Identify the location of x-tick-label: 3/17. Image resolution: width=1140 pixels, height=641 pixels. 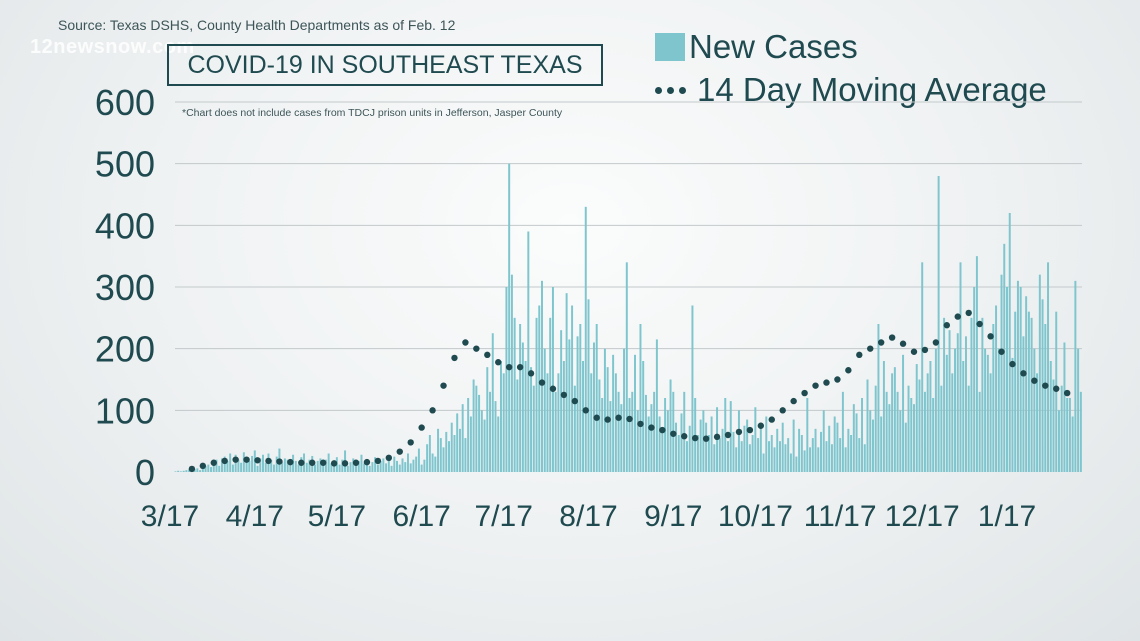
(170, 516).